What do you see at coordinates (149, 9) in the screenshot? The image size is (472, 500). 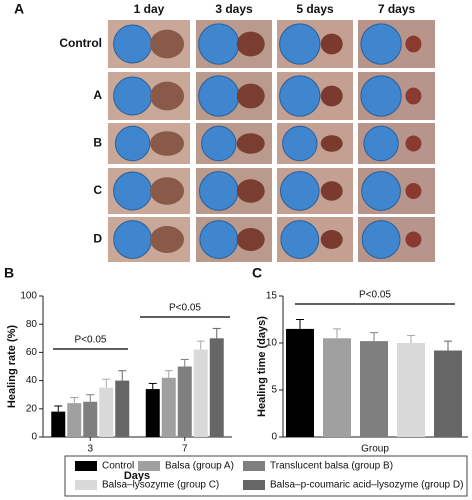 I see `column-header: 1 day` at bounding box center [149, 9].